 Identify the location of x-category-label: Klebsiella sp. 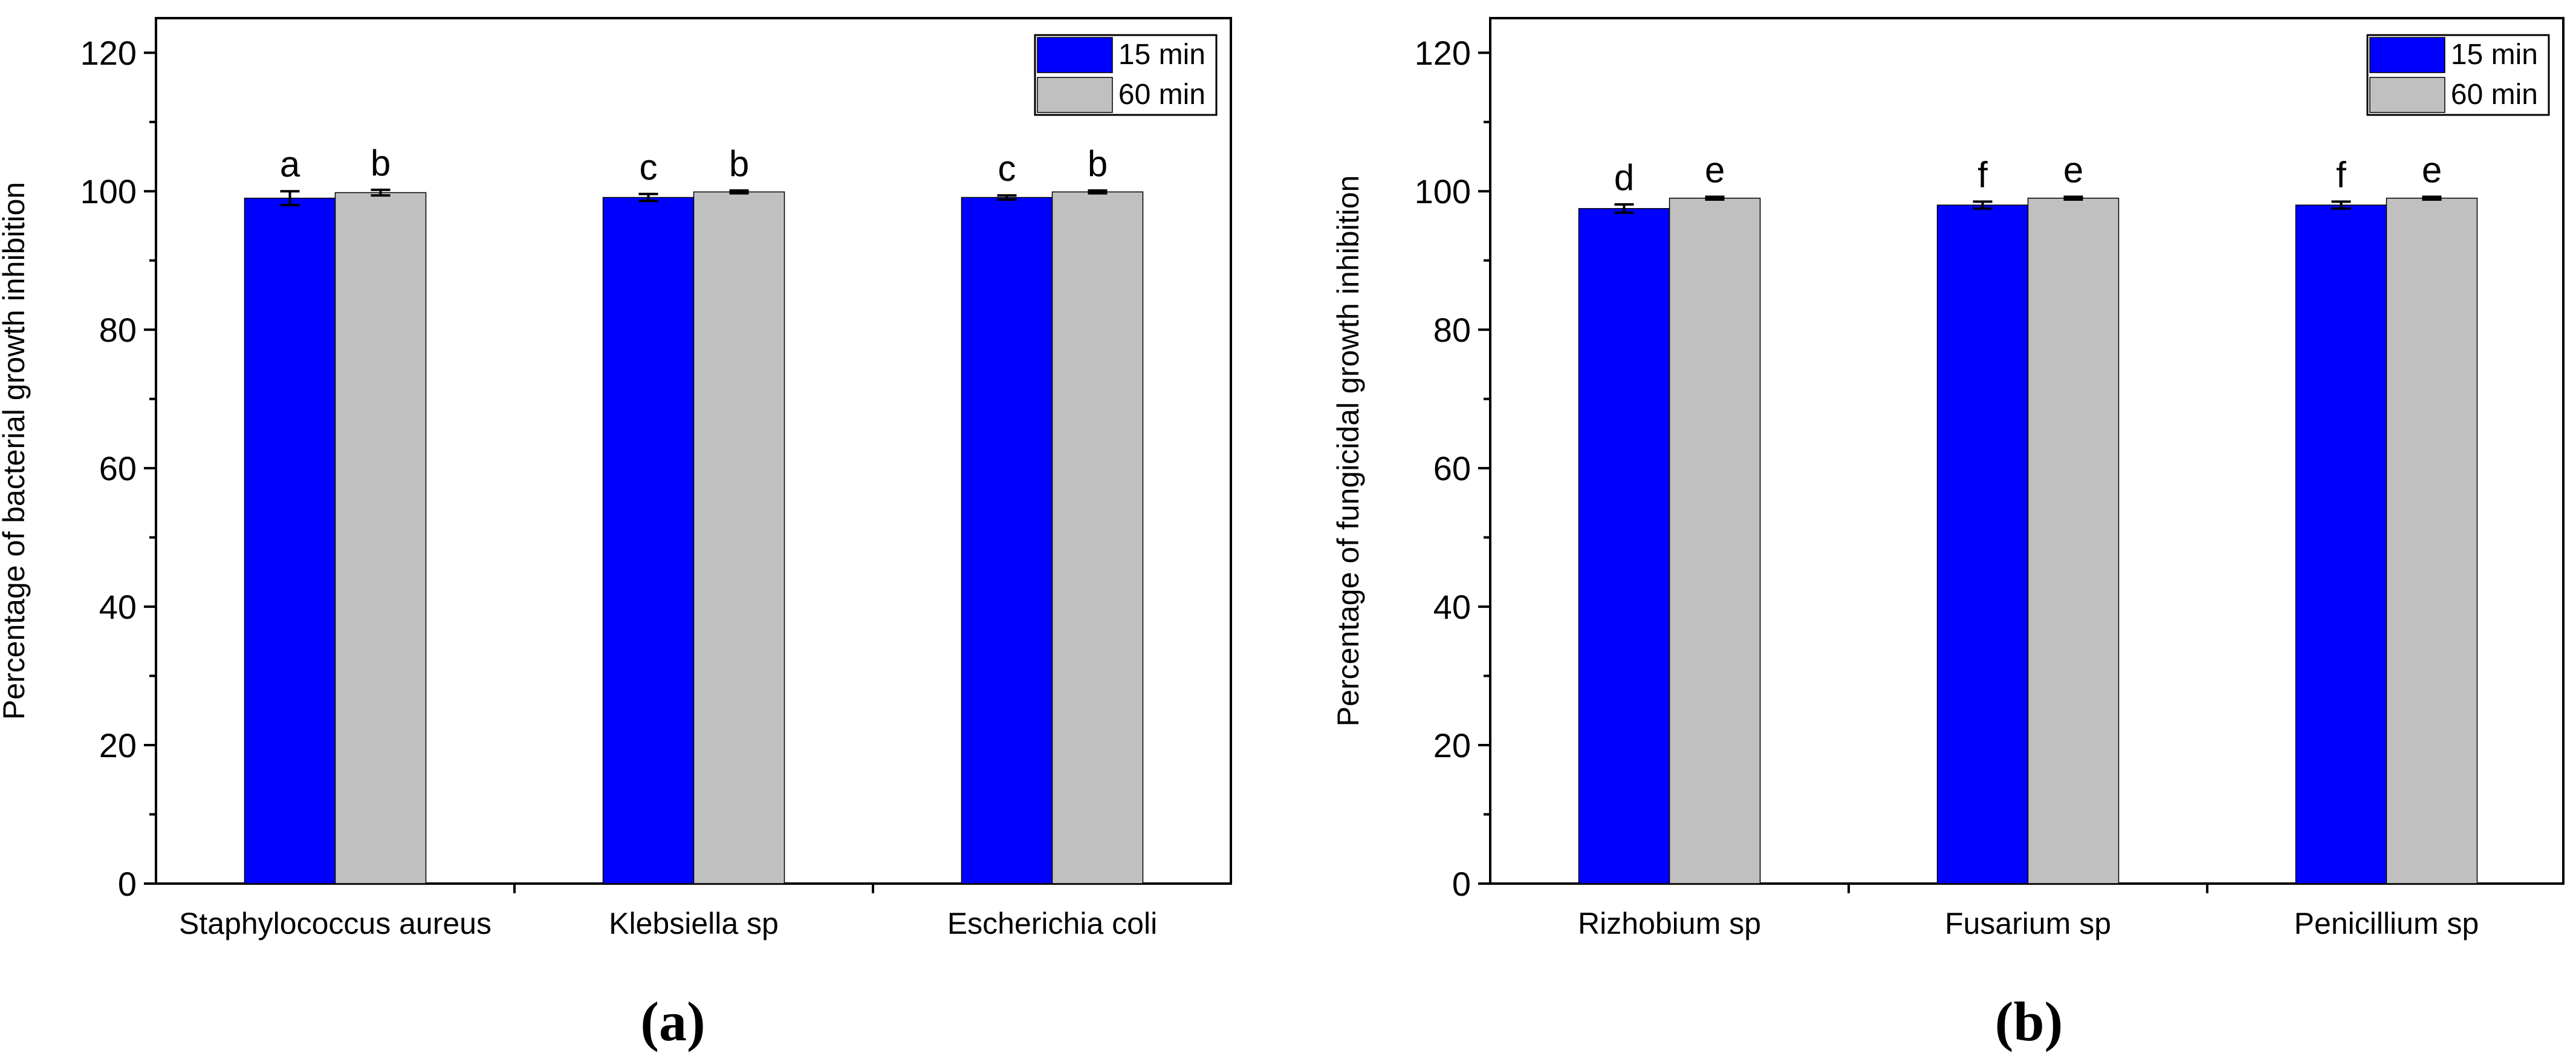
(694, 923).